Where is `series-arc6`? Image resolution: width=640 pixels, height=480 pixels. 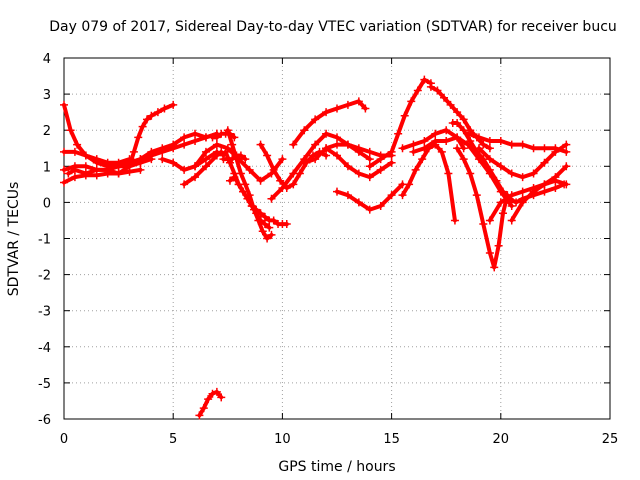
series-arc6 is located at coordinates (151, 135).